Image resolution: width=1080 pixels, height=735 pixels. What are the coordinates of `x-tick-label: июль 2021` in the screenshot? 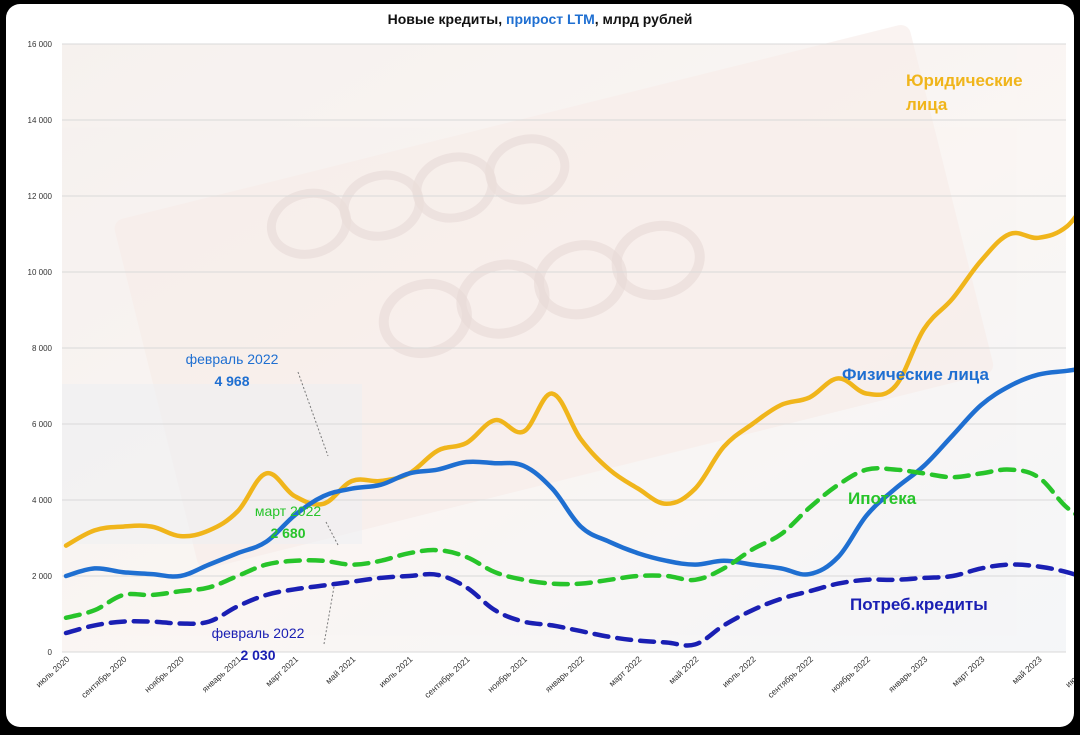 It's located at (396, 671).